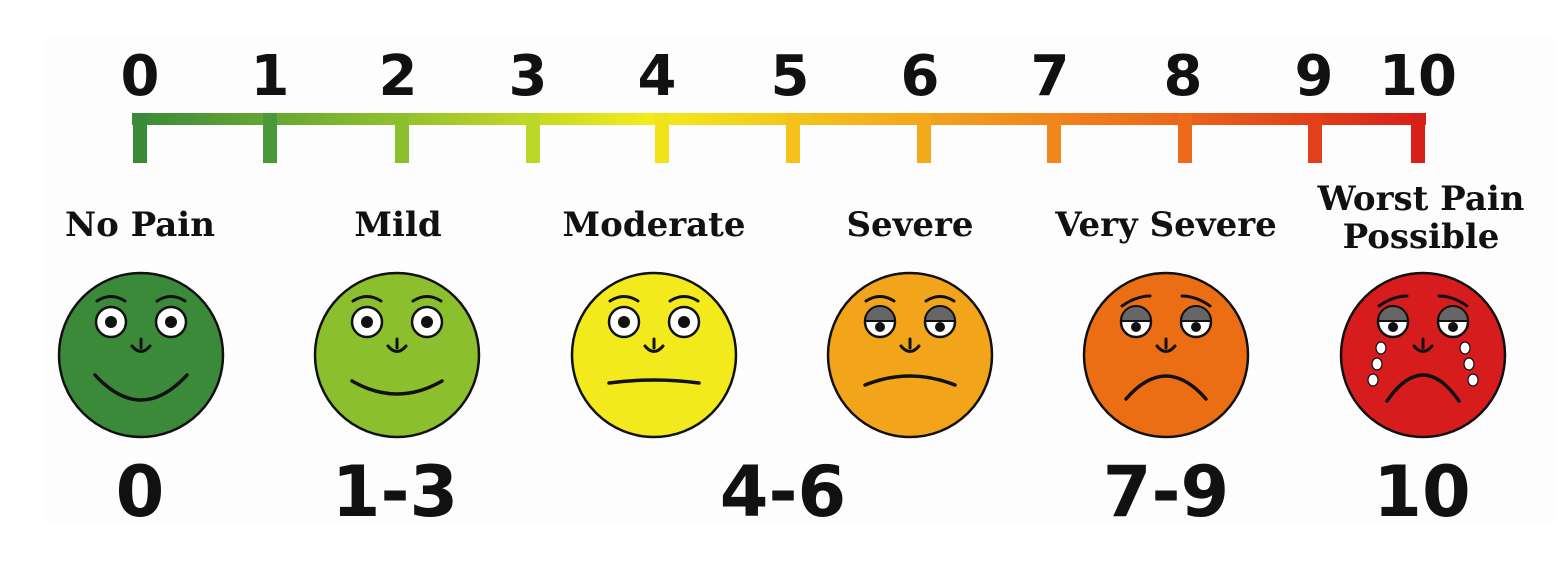 This screenshot has width=1562, height=564. What do you see at coordinates (1166, 355) in the screenshot?
I see `face-sad-icon` at bounding box center [1166, 355].